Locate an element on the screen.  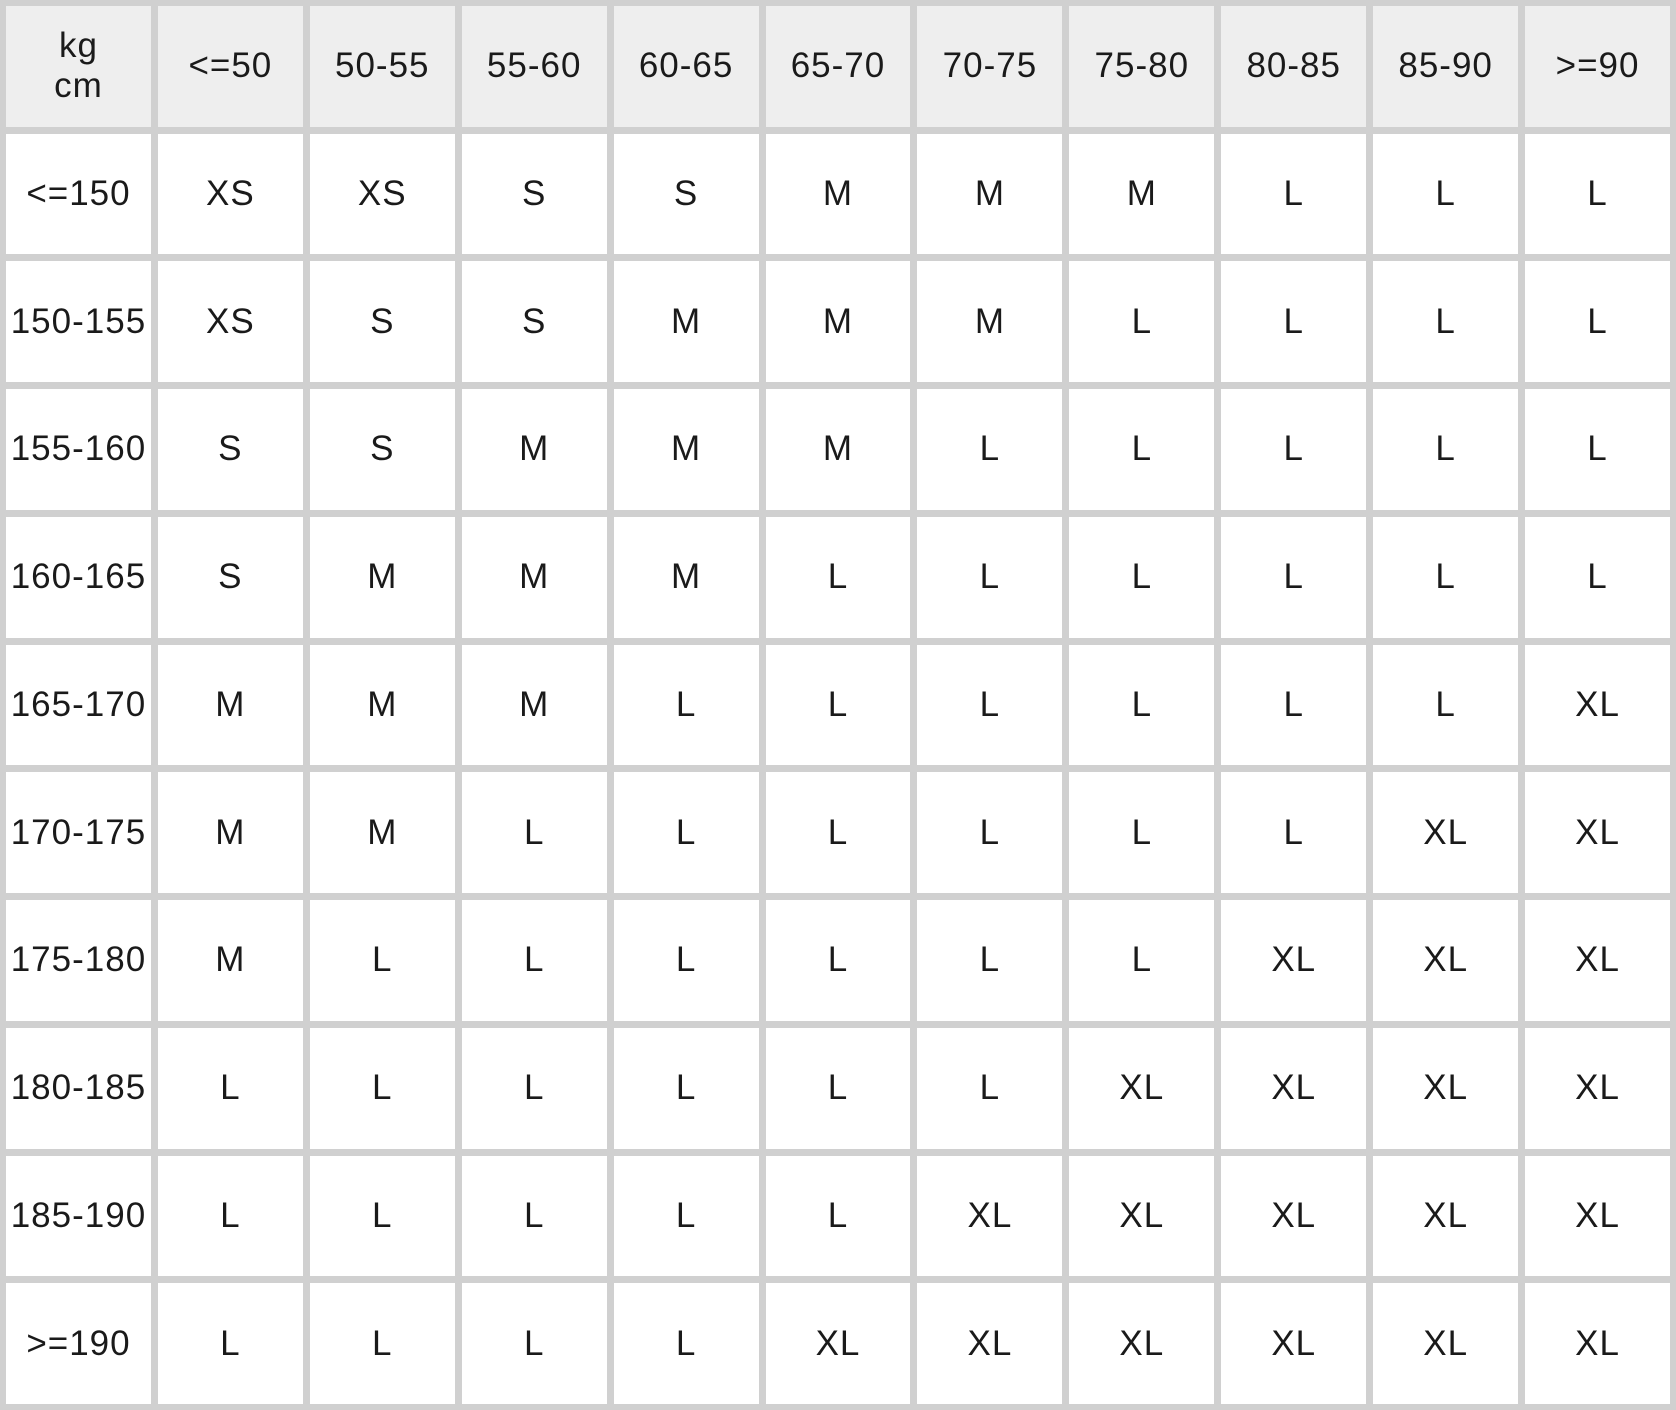
height-unit-label: cm is located at coordinates (78, 86).